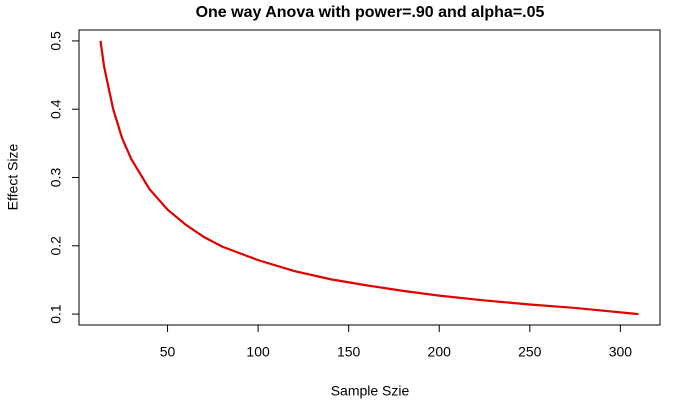 This screenshot has height=406, width=673. What do you see at coordinates (370, 391) in the screenshot?
I see `x-axis-label: Sample Szie` at bounding box center [370, 391].